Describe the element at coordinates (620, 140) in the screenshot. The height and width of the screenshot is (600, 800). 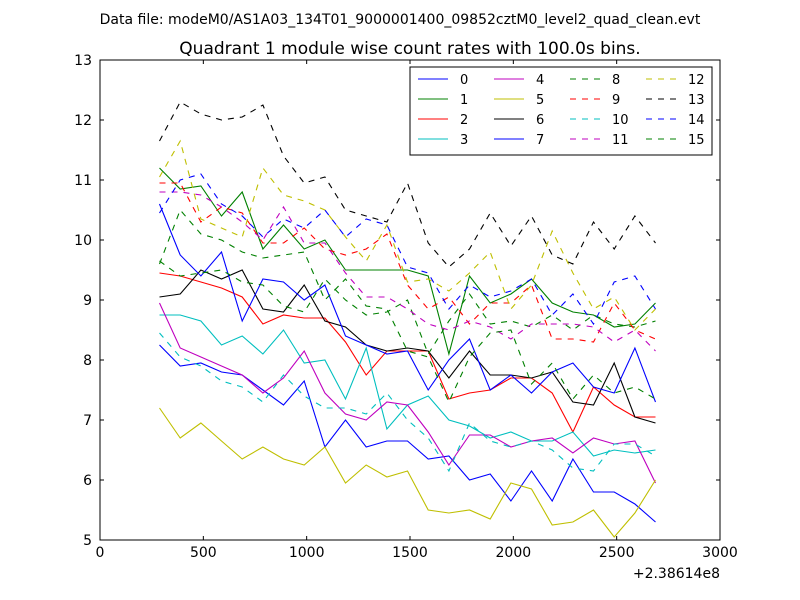
I see `legend-label-11: 11` at that location.